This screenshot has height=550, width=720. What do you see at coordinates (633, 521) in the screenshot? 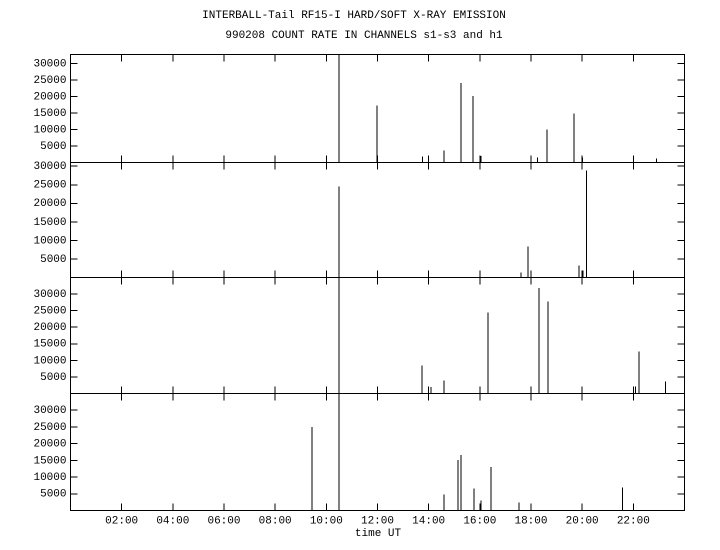
I see `x-tick-label: 22:00` at bounding box center [633, 521].